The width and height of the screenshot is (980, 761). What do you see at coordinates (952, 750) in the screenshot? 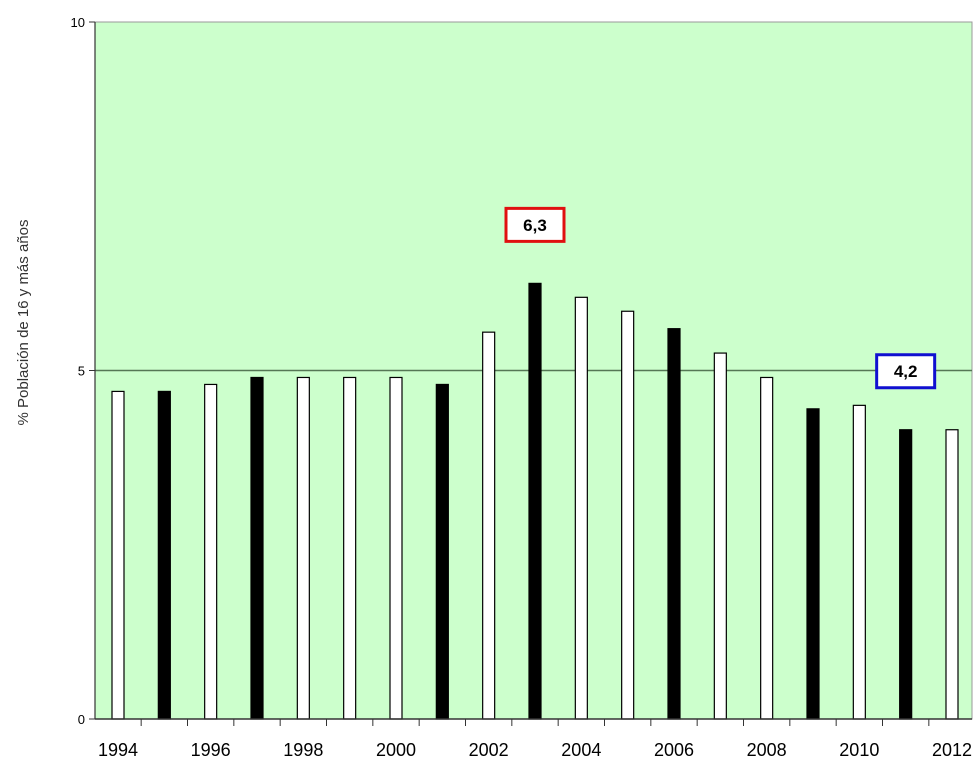
I see `x-tick-label-2012: 2012` at bounding box center [952, 750].